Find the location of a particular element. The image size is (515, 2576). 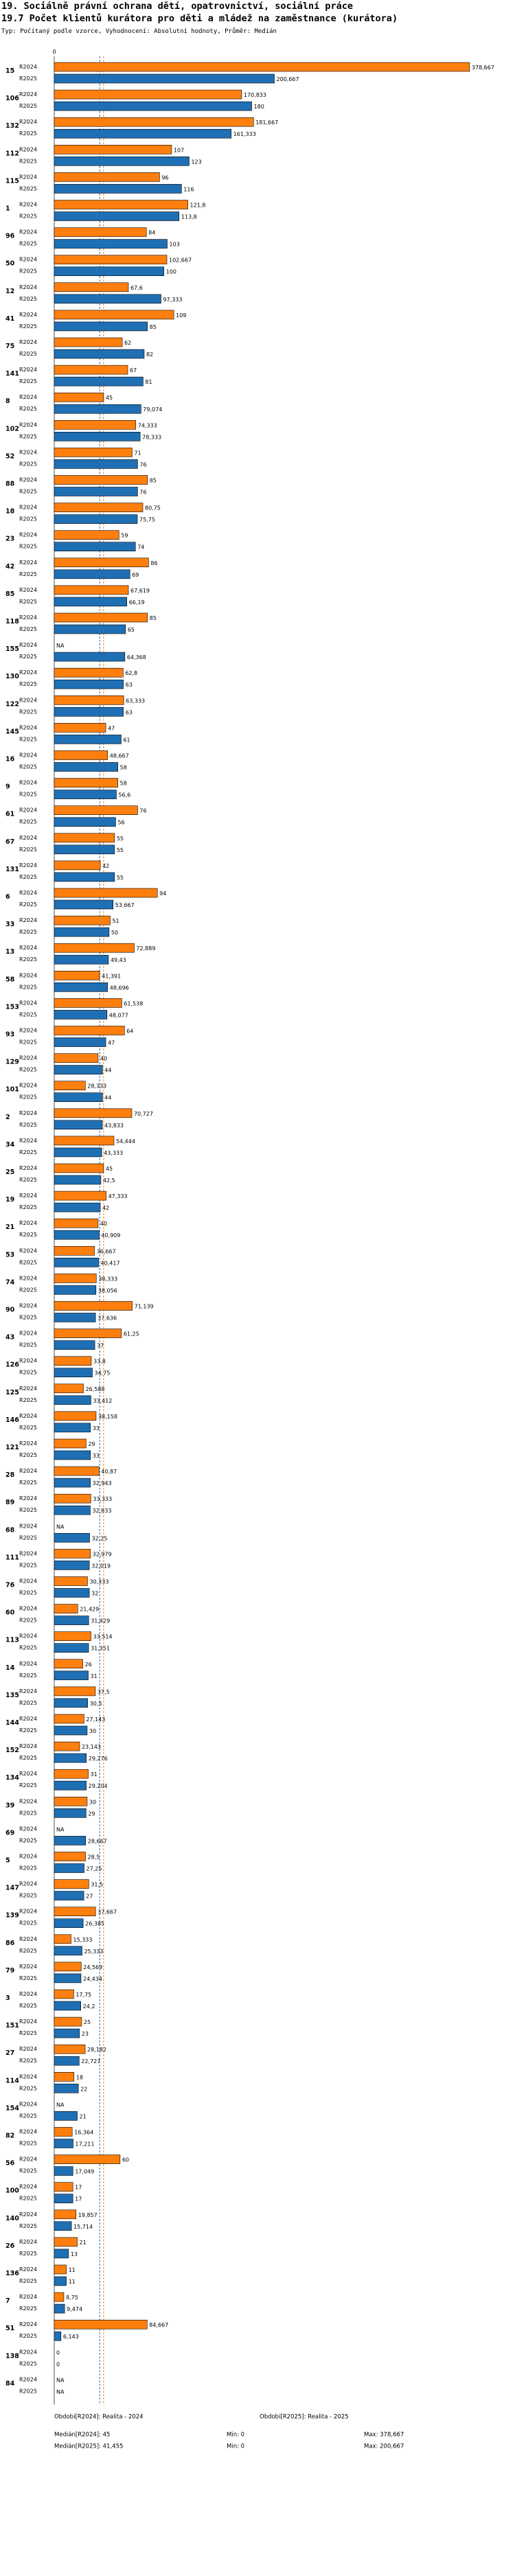

category-label: 14 is located at coordinates (10, 1668).